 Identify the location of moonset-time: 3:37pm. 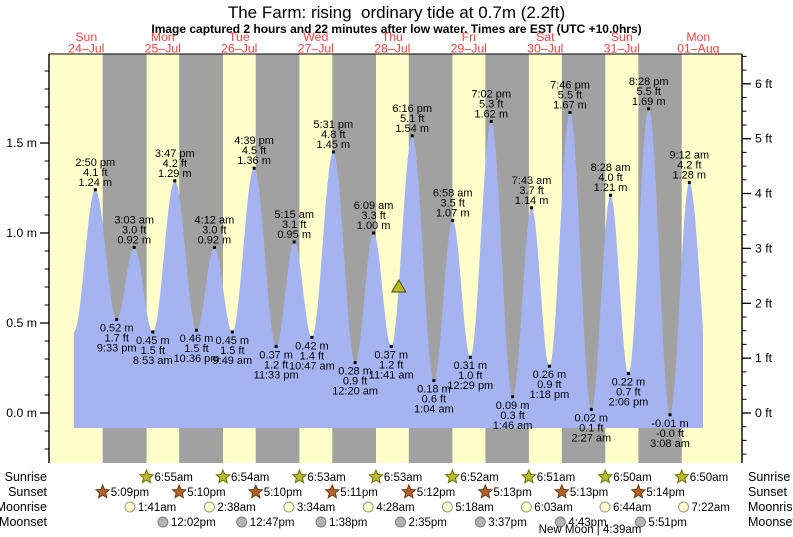
(507, 523).